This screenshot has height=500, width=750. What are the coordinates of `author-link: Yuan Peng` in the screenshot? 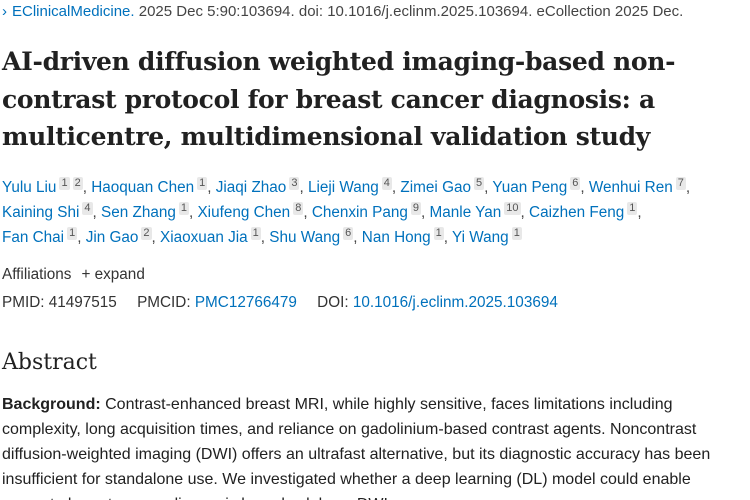 It's located at (530, 187).